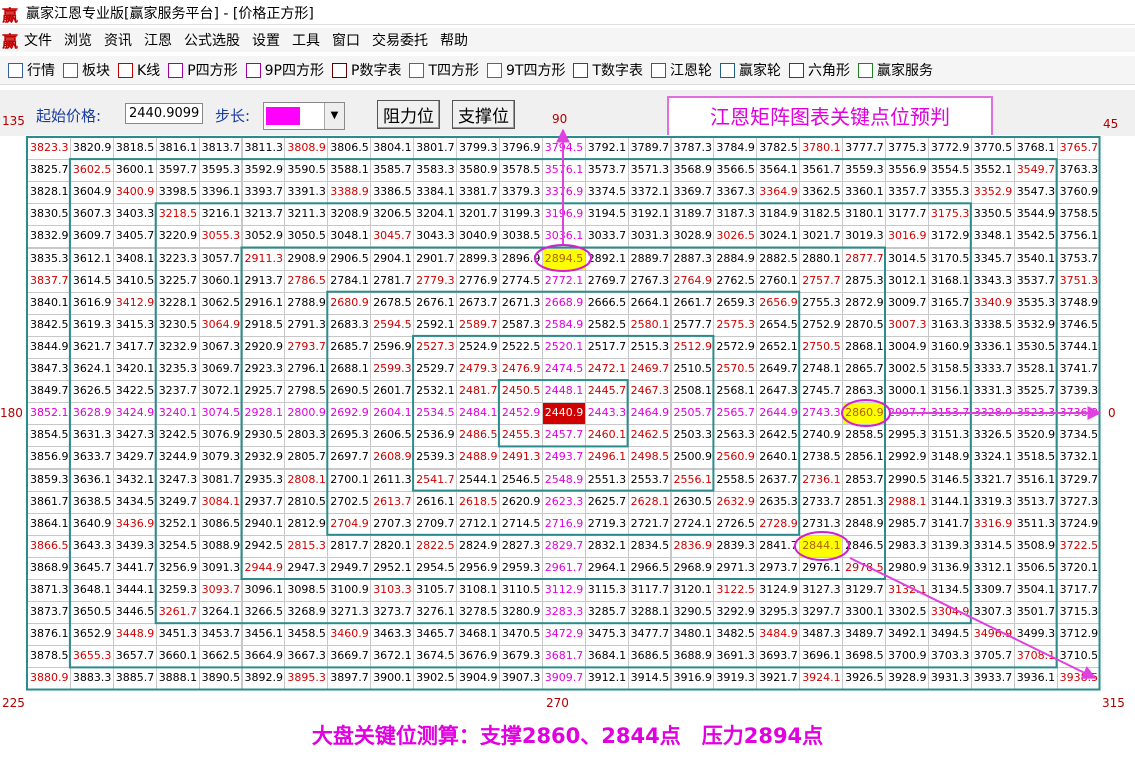 The image size is (1135, 765). I want to click on toolbar-button: P四方形, so click(203, 70).